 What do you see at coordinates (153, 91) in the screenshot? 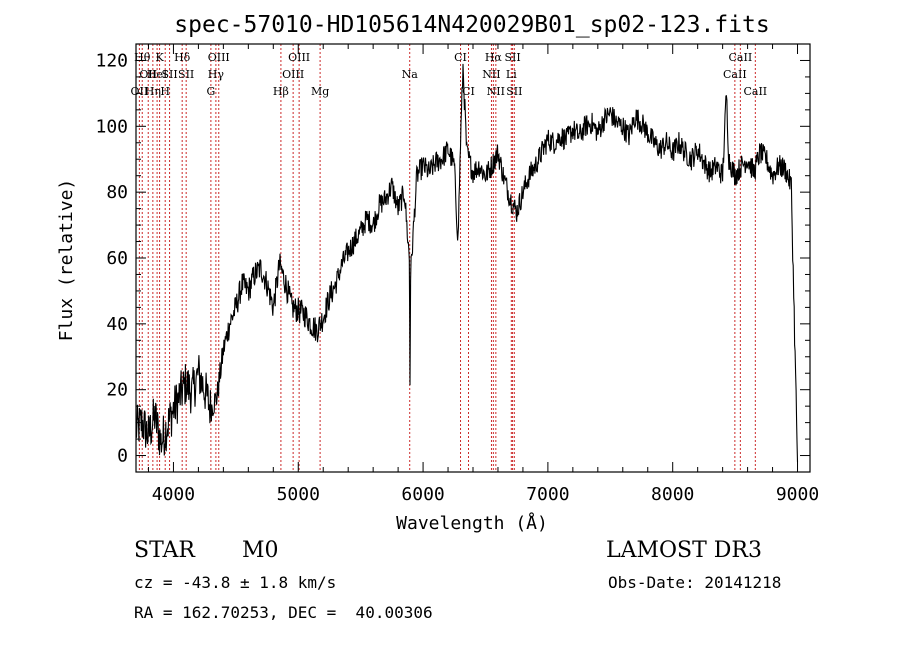
I see `line-label-3: Hη` at bounding box center [153, 91].